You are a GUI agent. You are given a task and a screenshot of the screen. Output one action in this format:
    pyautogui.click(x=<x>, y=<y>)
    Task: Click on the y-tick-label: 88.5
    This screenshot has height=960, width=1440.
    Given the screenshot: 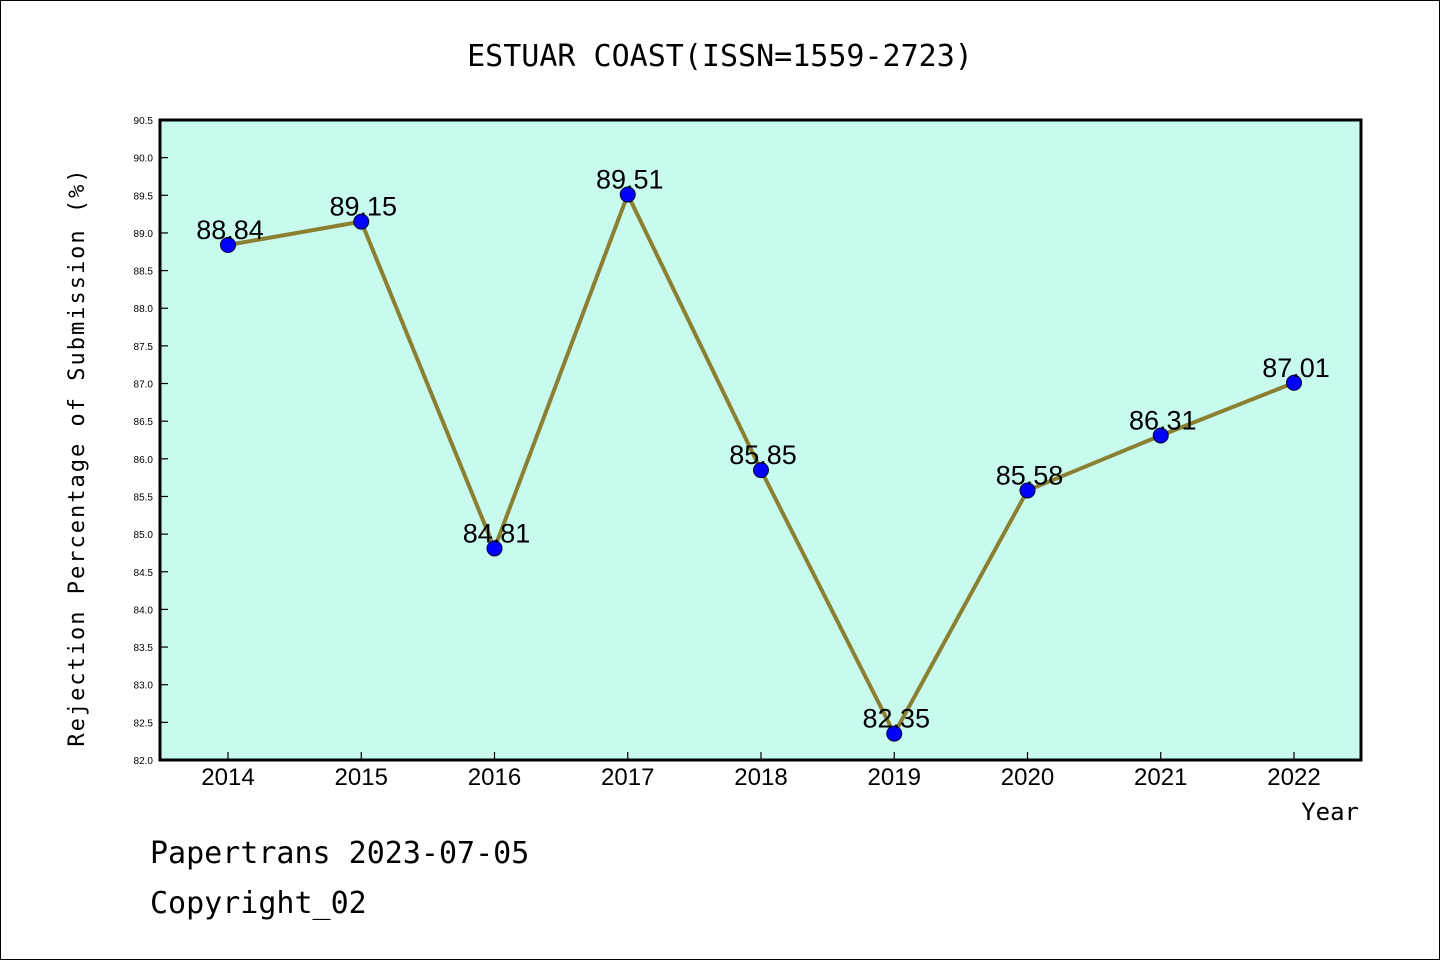 What is the action you would take?
    pyautogui.click(x=144, y=272)
    